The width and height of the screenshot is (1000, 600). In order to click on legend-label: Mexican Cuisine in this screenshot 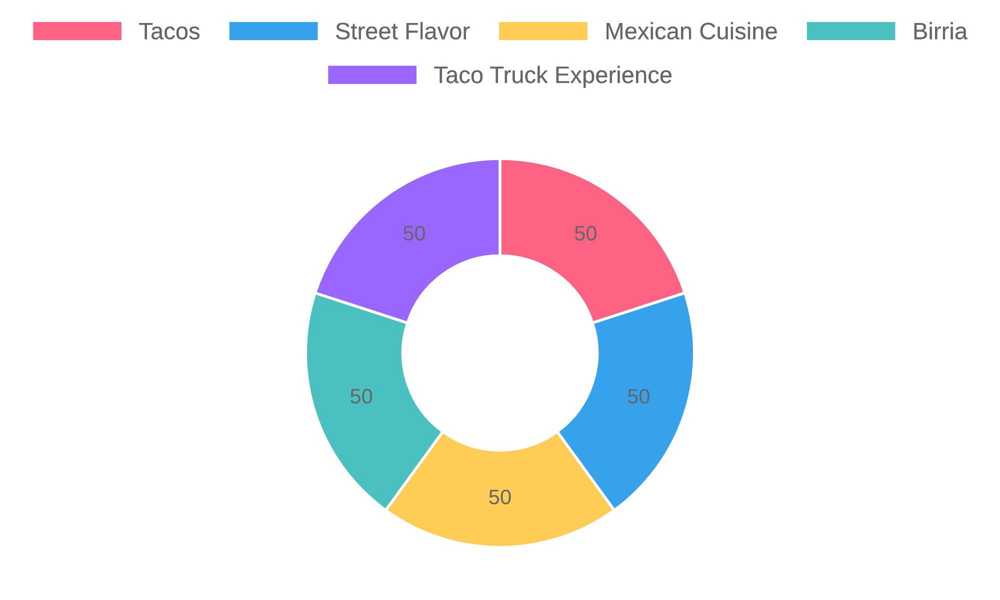, I will do `click(691, 31)`.